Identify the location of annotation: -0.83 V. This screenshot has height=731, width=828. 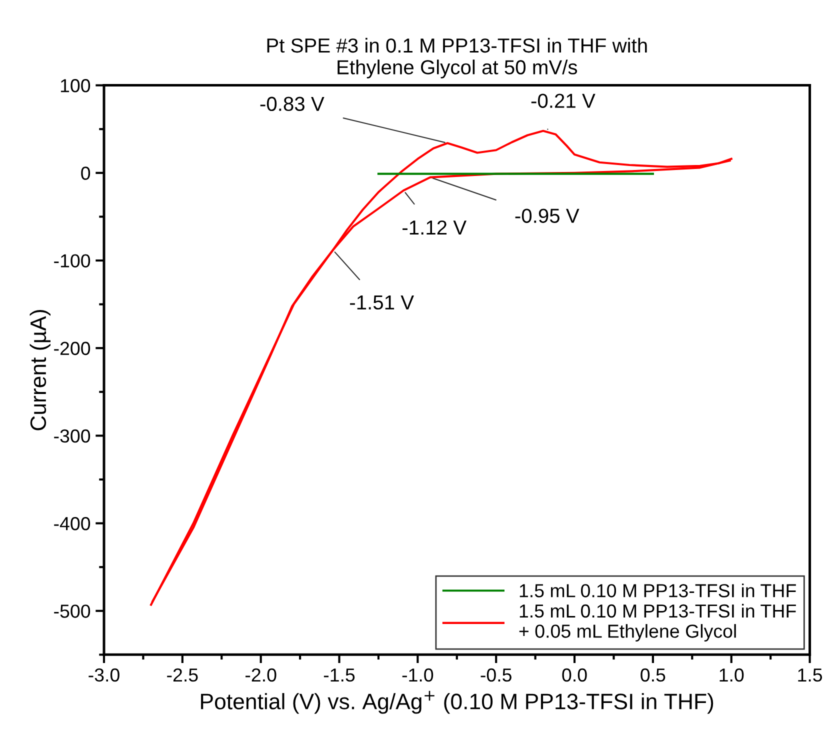
(292, 104).